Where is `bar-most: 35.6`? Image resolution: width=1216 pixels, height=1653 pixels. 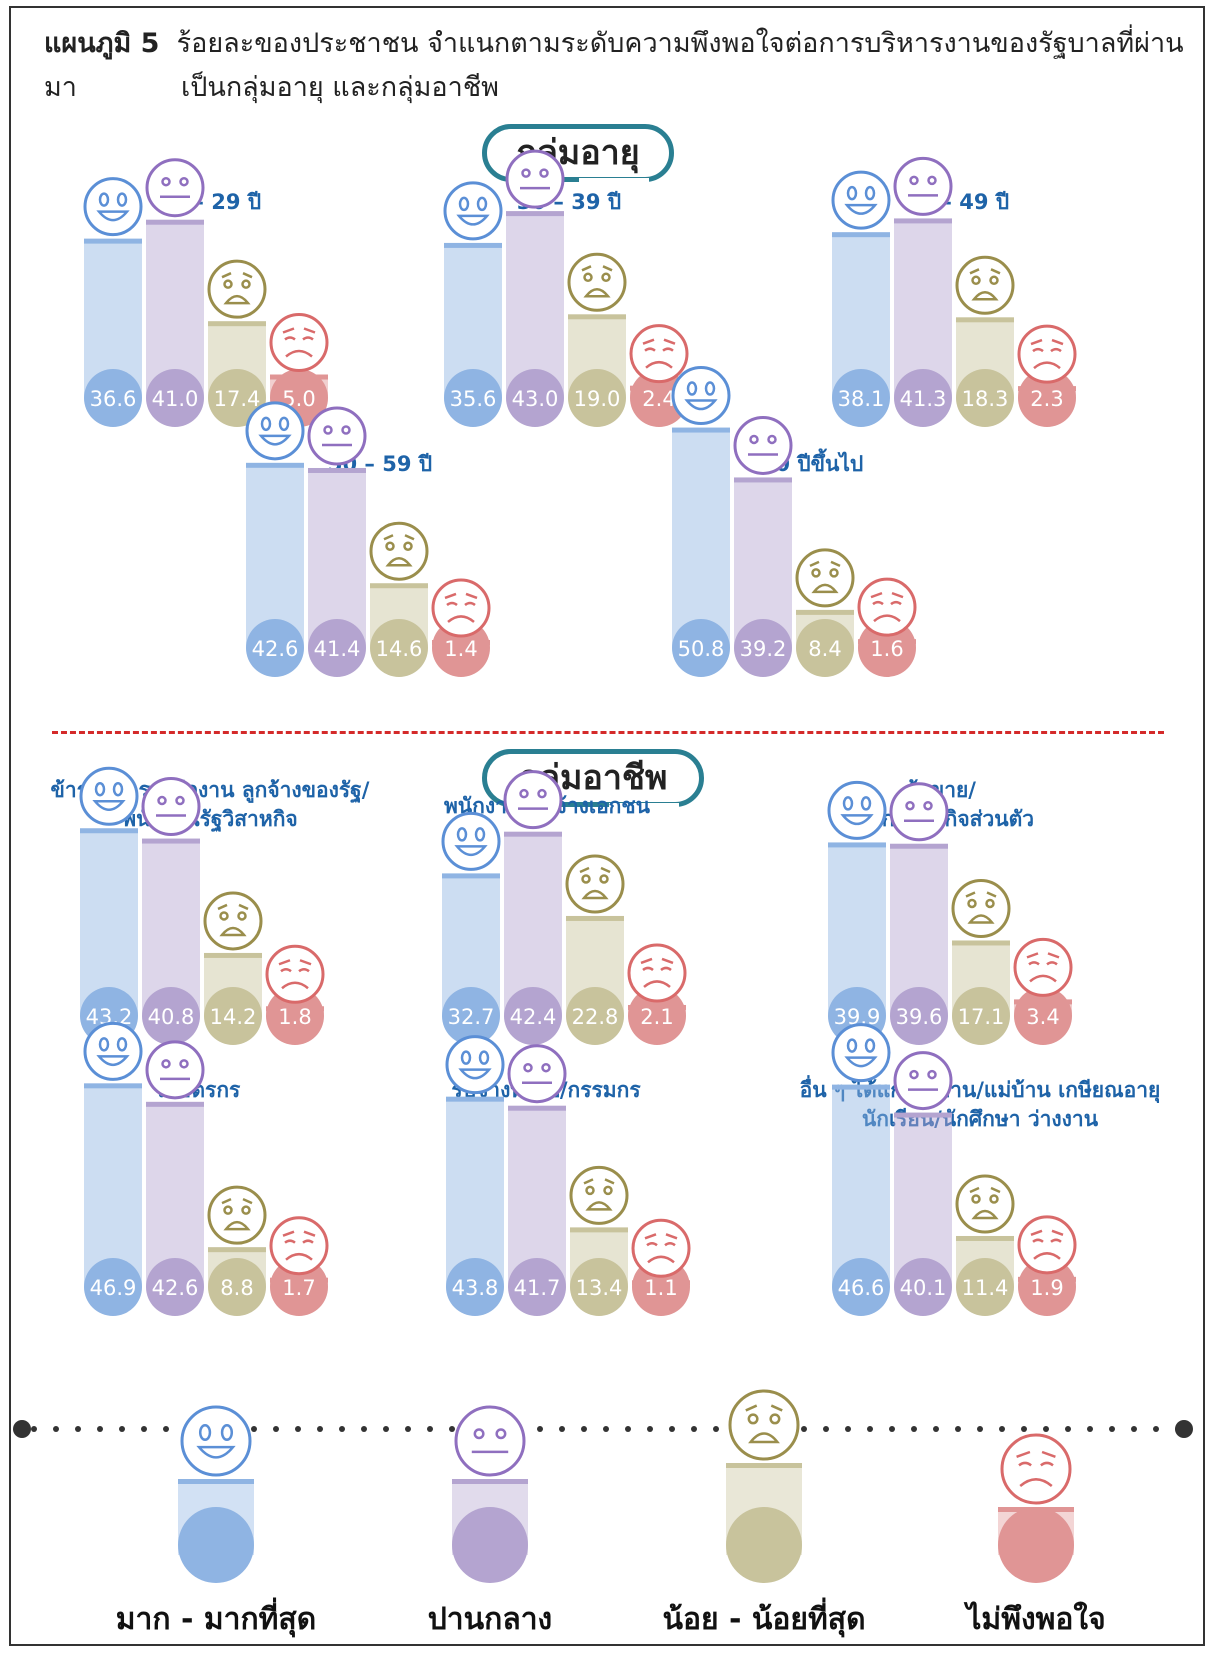
bar-most: 35.6 is located at coordinates (473, 304).